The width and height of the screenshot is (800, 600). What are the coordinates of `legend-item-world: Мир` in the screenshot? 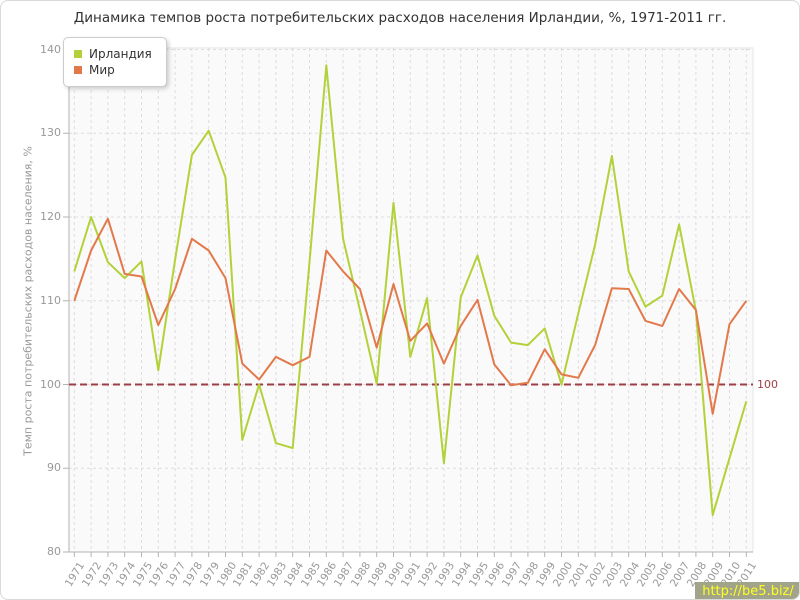 It's located at (113, 70).